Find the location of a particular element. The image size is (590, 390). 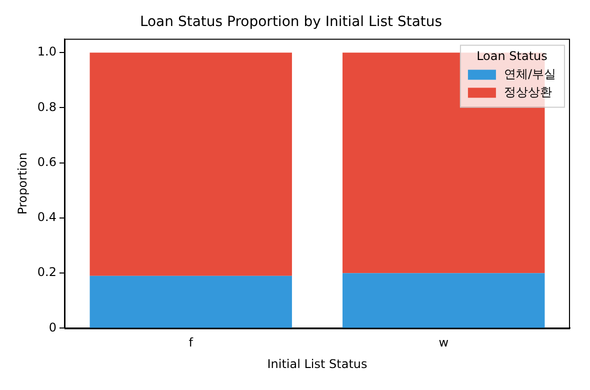

y-tick-label: 0.4 is located at coordinates (46, 217).